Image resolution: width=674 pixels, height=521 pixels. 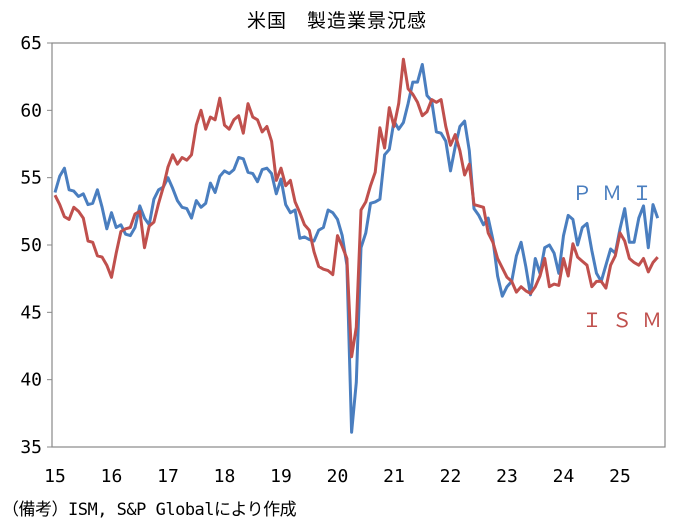 I want to click on legend-pmi: ＰＭＩ, so click(x=617, y=193).